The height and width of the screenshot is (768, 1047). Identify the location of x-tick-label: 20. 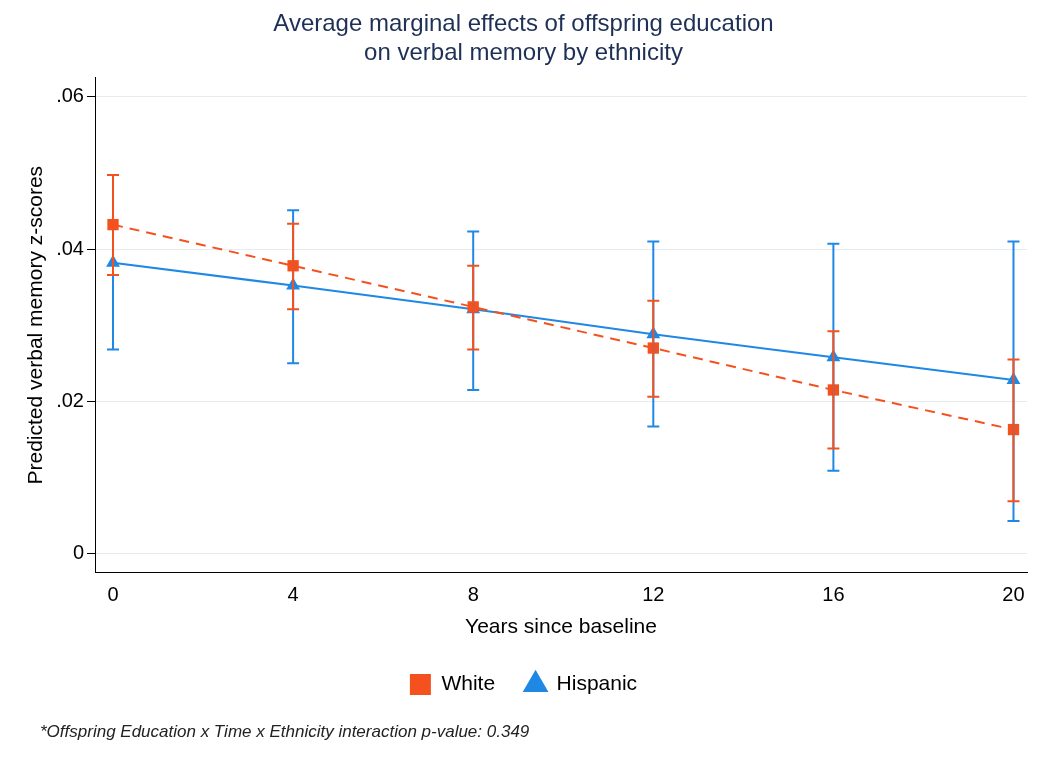
(1013, 594).